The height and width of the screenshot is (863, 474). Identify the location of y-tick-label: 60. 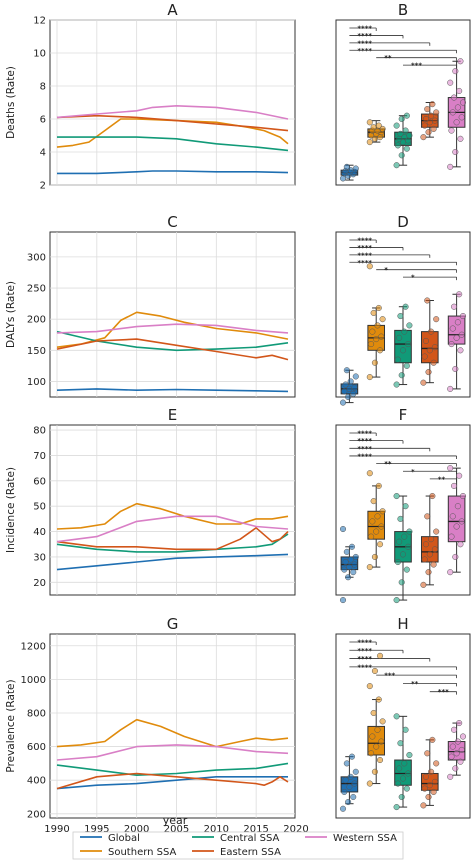
(39, 481).